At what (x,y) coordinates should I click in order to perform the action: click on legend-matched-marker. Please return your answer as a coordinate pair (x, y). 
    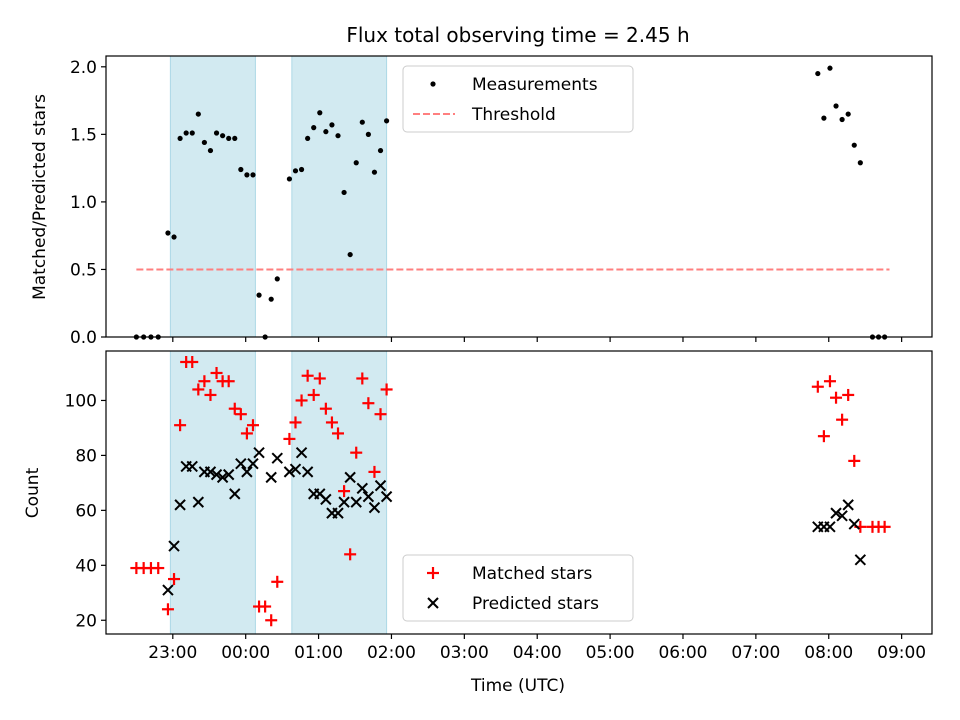
    Looking at the image, I should click on (433, 573).